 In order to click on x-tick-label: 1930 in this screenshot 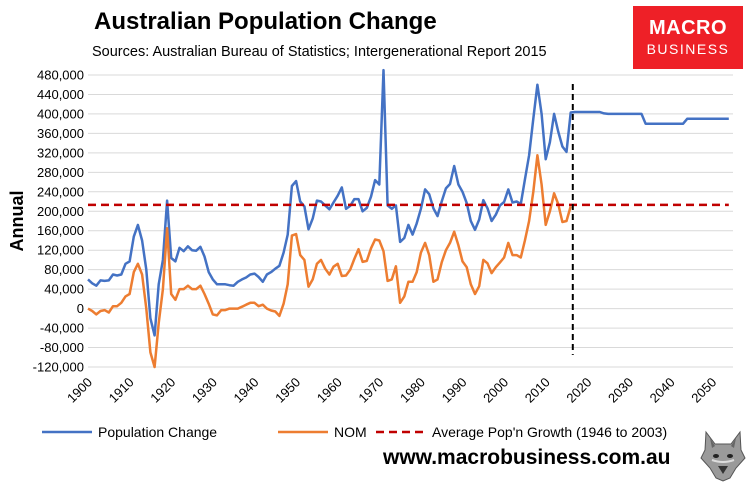, I will do `click(204, 390)`.